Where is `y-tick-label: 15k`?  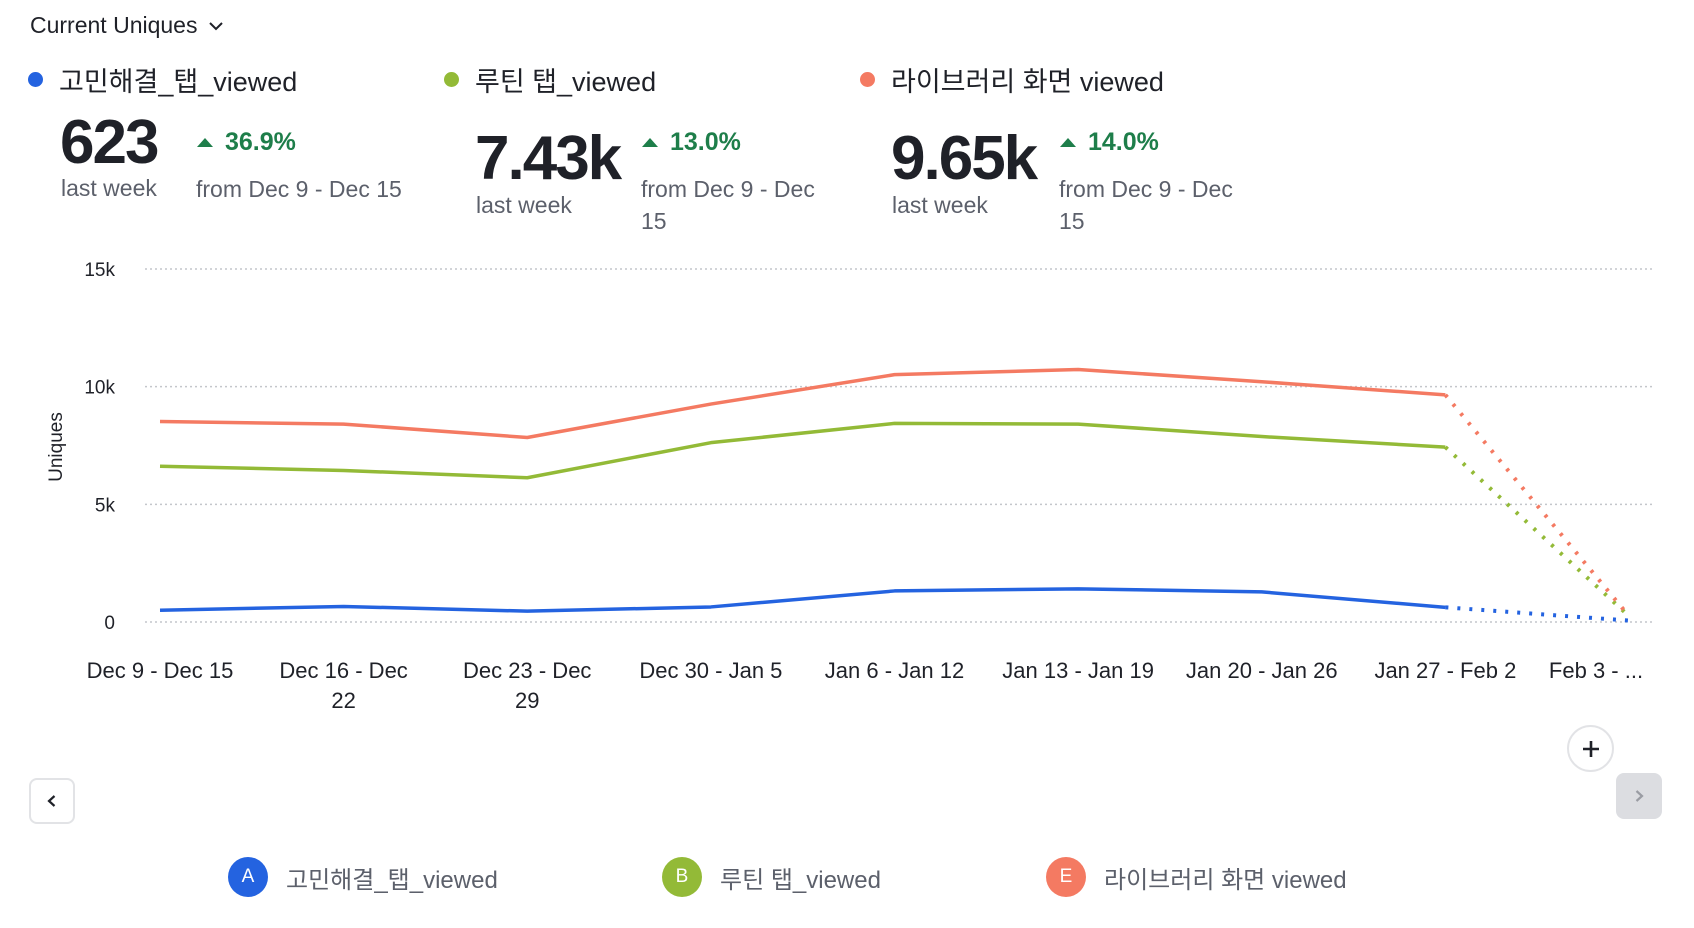
y-tick-label: 15k is located at coordinates (99, 270).